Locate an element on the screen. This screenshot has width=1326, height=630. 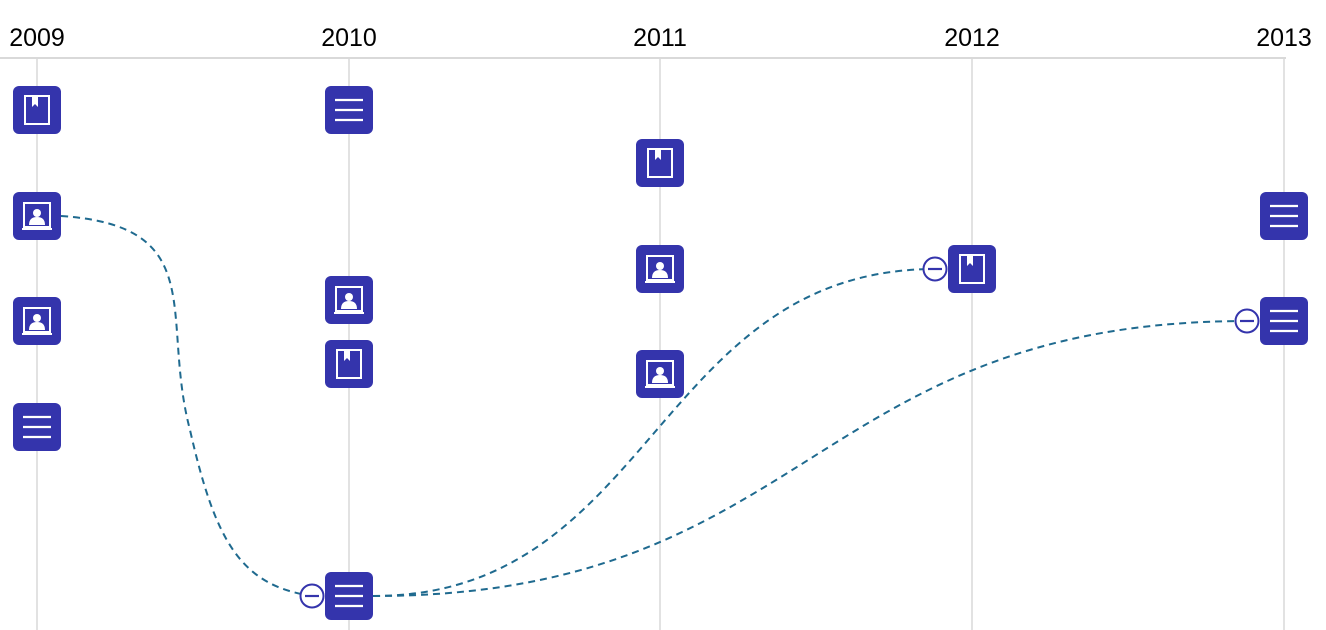
year-label-2009: 2009 is located at coordinates (37, 38).